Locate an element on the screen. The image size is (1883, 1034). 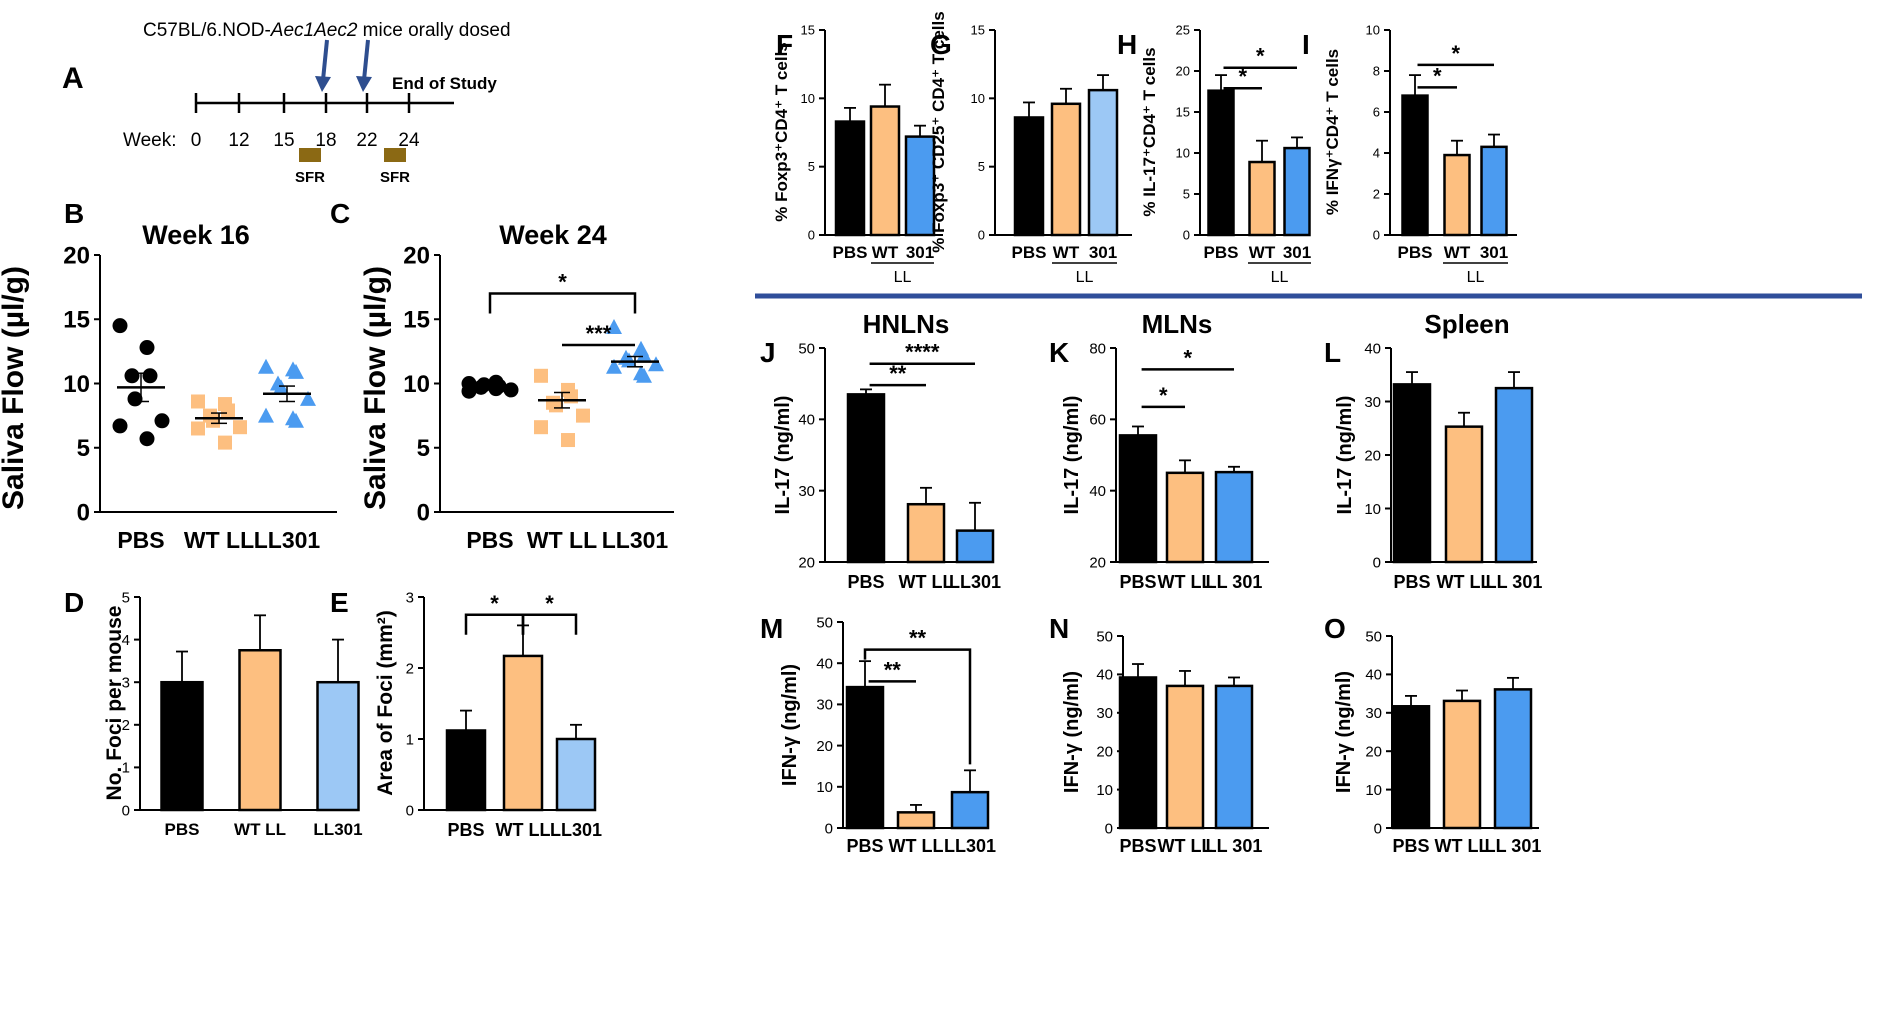
chart-title: HNLNs is located at coordinates (906, 324).